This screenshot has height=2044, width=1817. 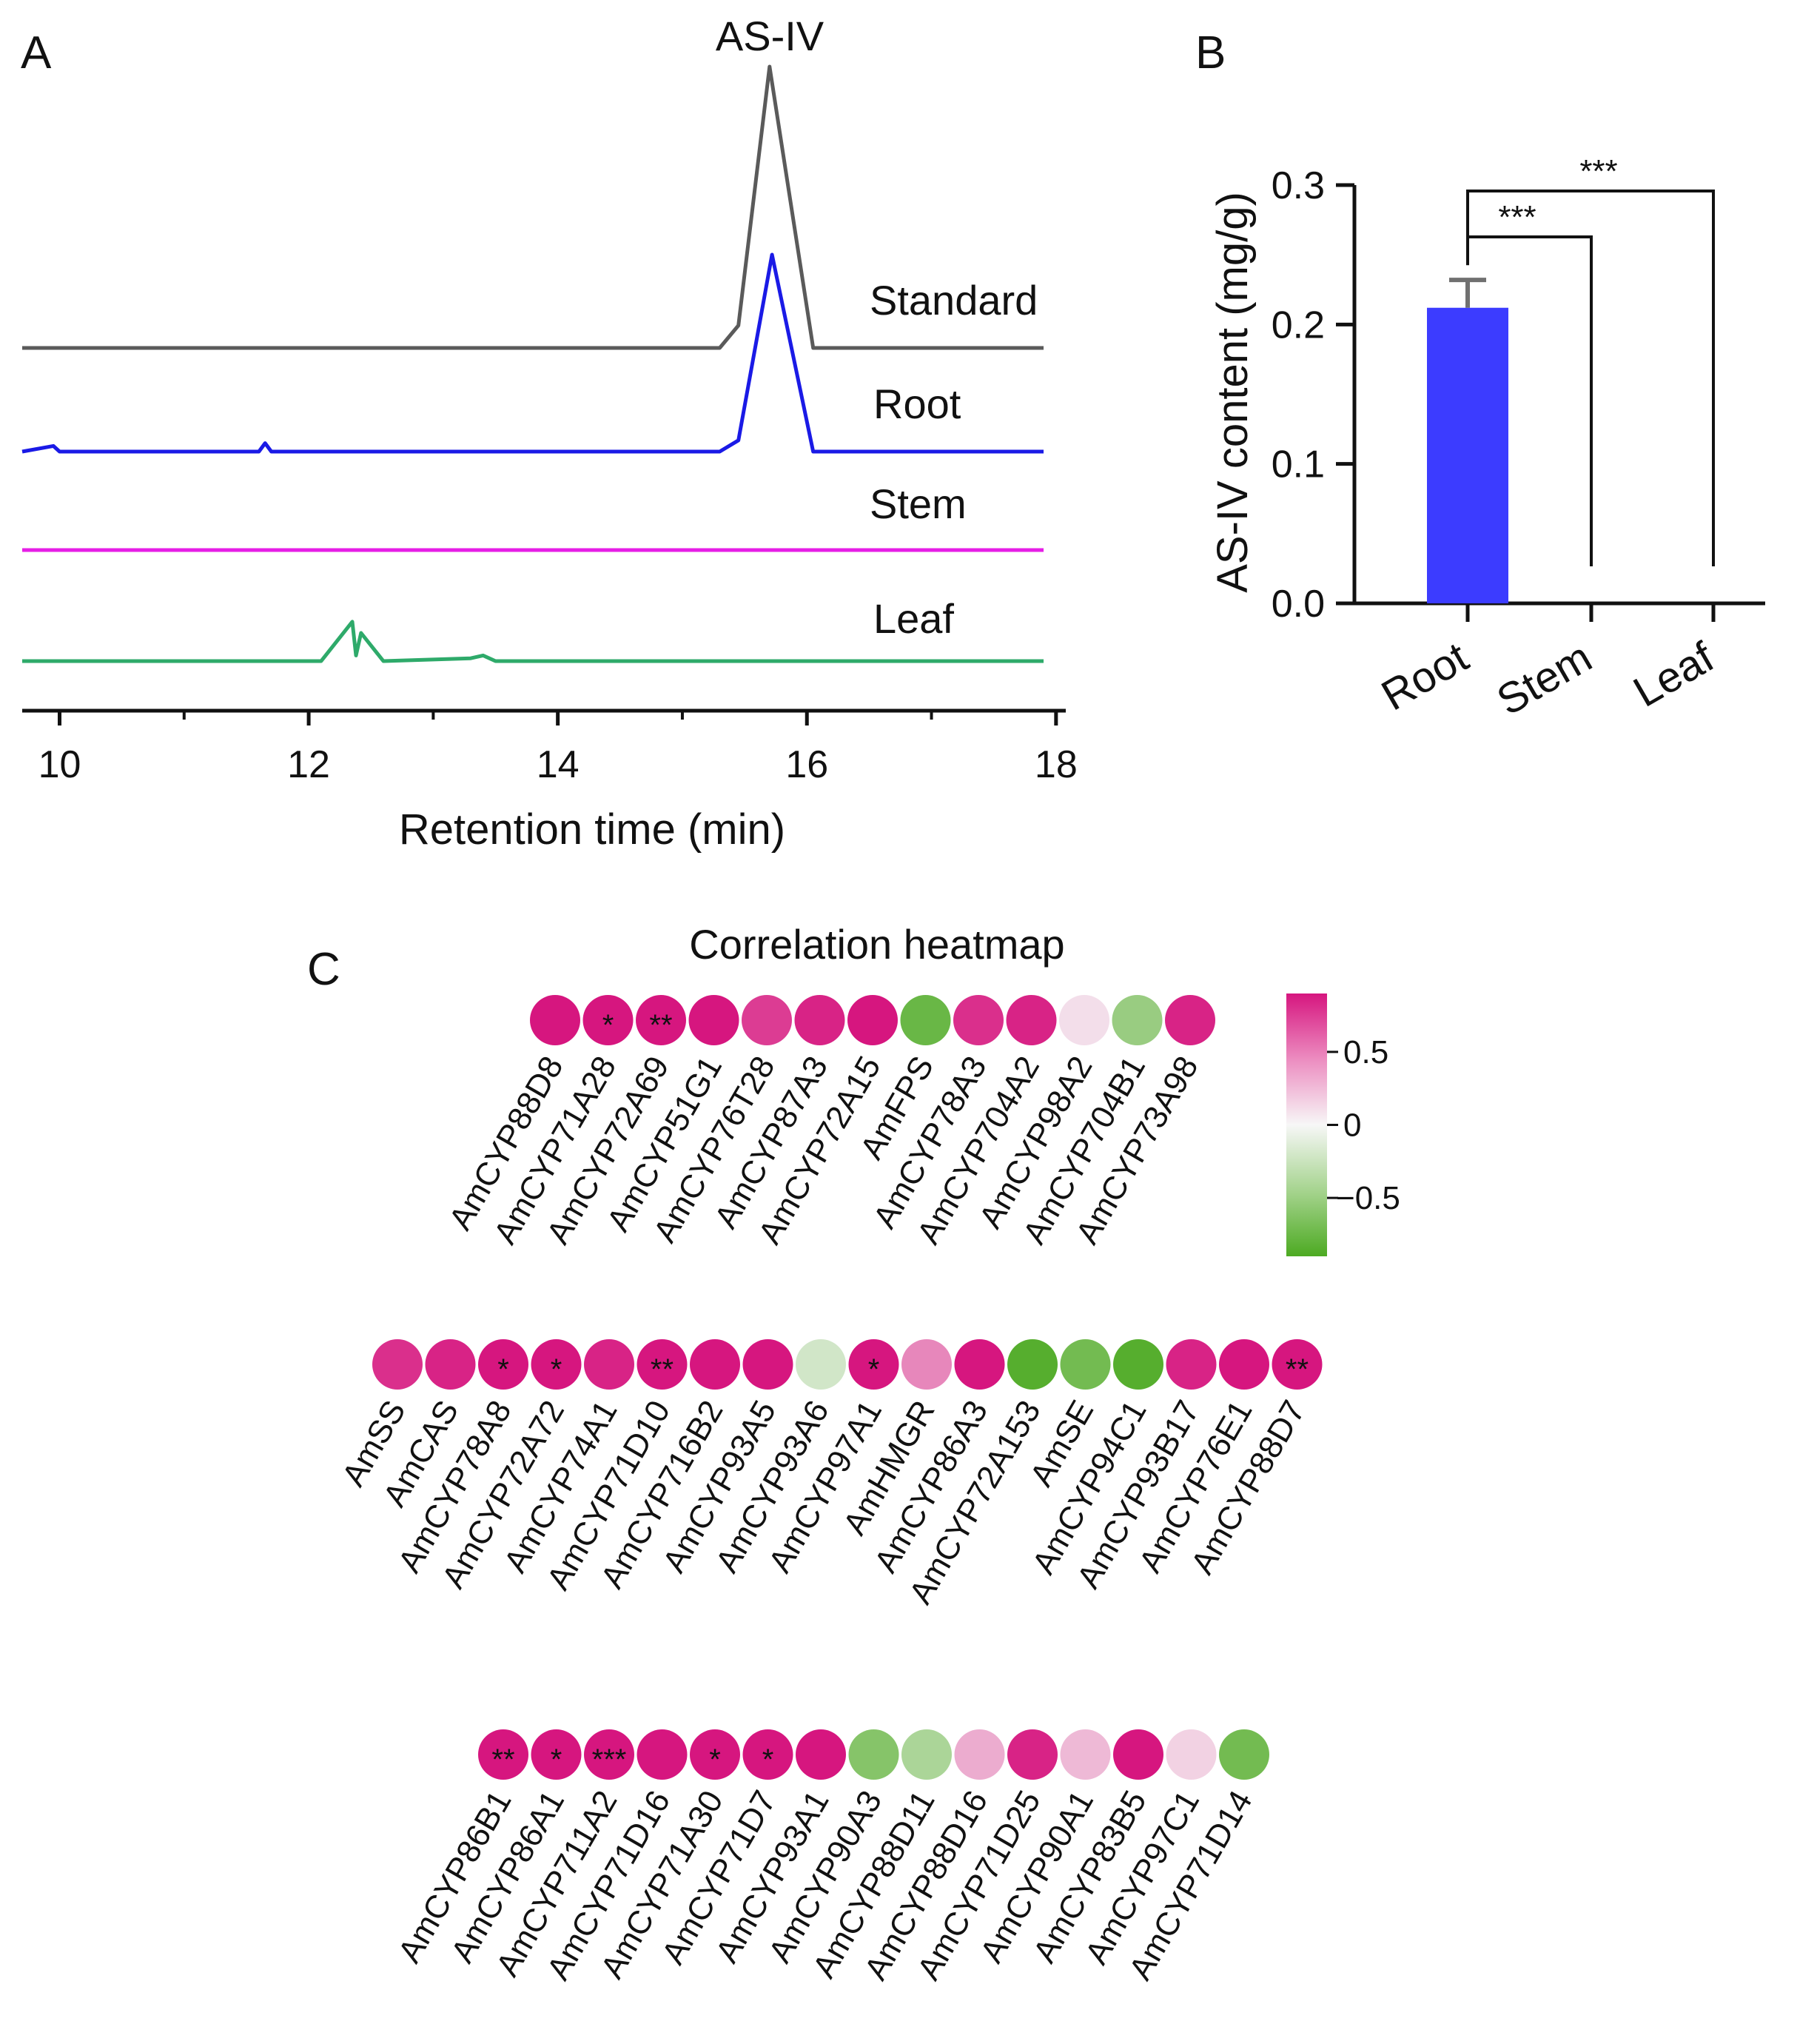 I want to click on trace-label-root: Root, so click(x=917, y=404).